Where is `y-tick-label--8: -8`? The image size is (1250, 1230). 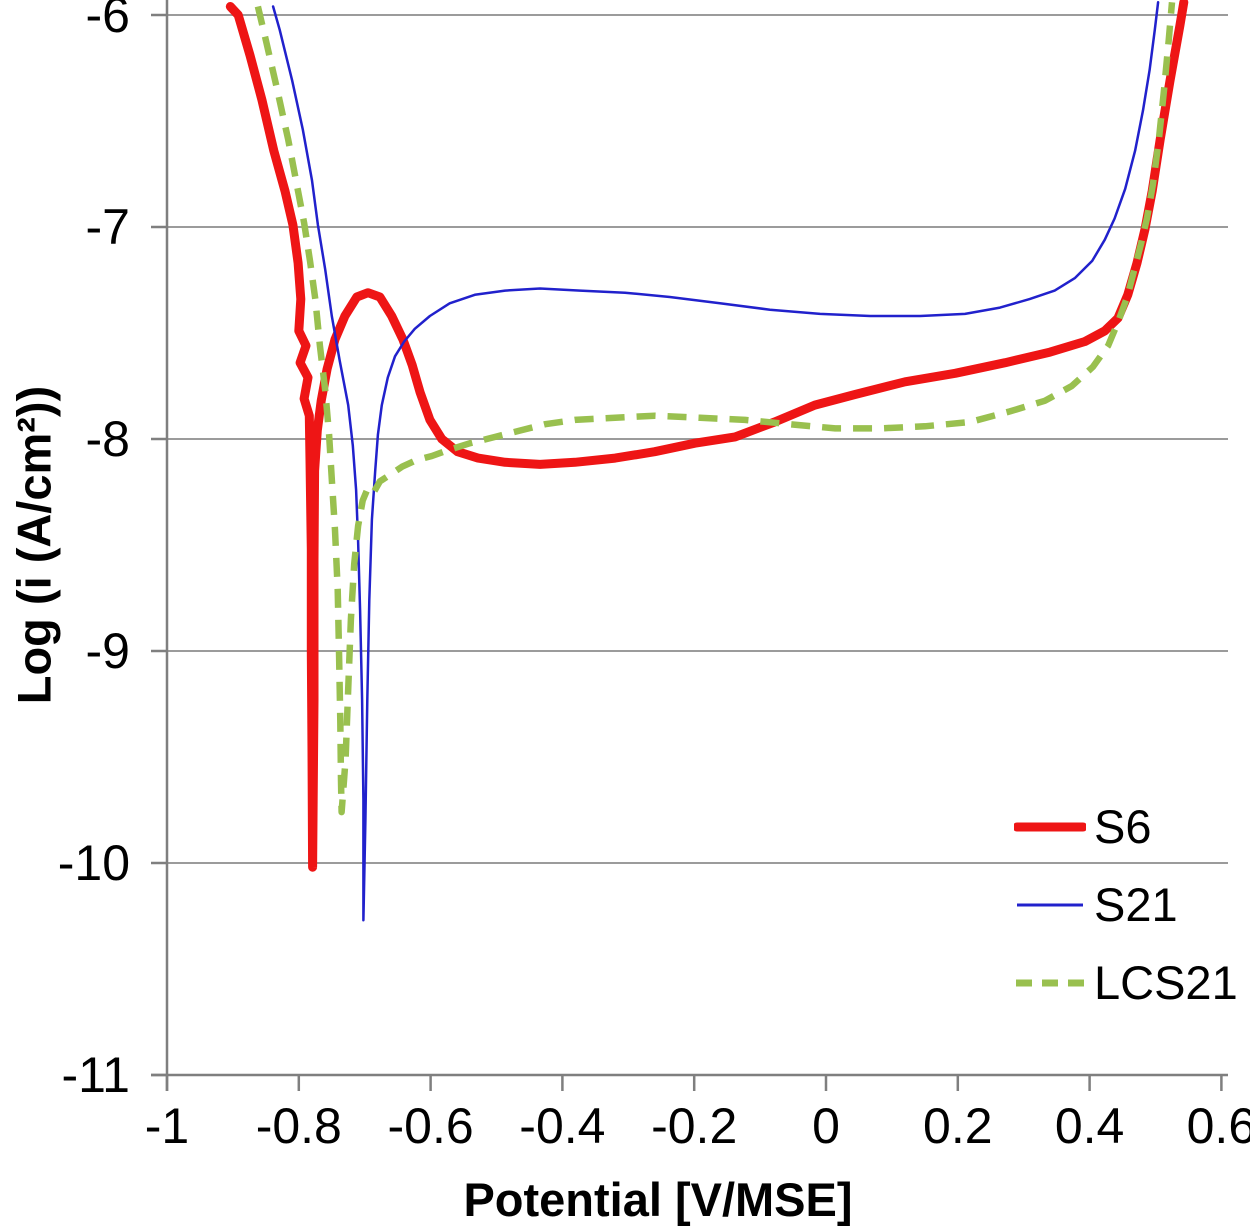
y-tick-label--8: -8 is located at coordinates (107, 439).